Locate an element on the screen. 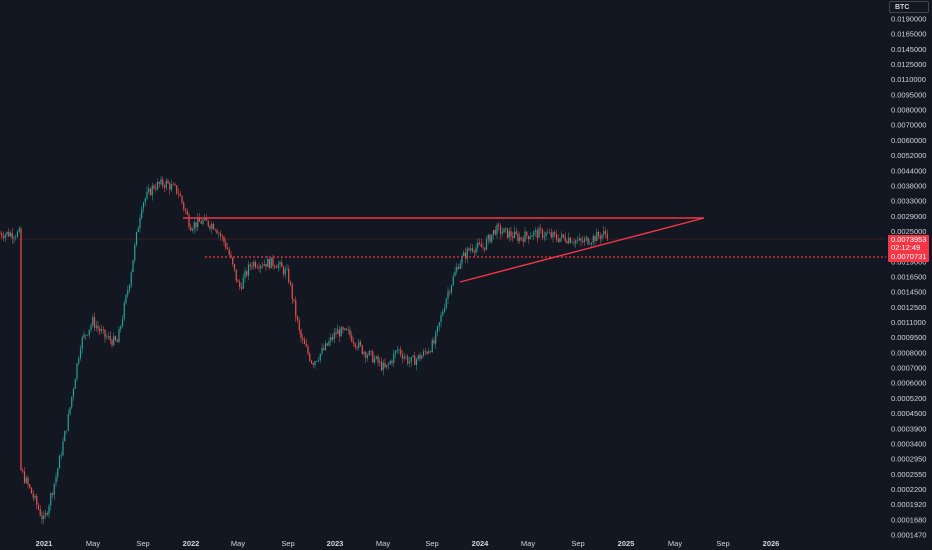 The image size is (932, 550). y-tick-label: 0.0001470 is located at coordinates (908, 535).